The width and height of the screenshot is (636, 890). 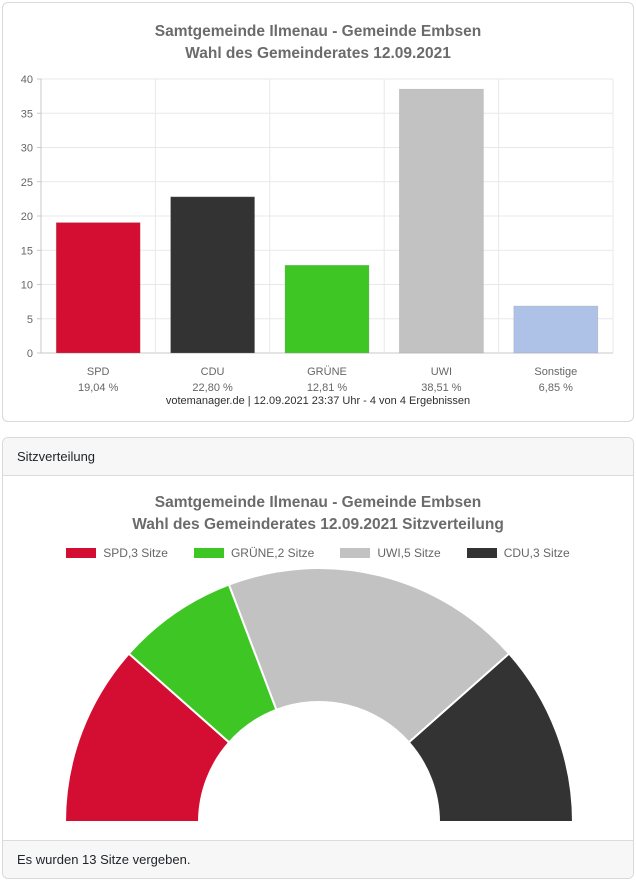 What do you see at coordinates (81, 553) in the screenshot?
I see `legend-swatch-spd` at bounding box center [81, 553].